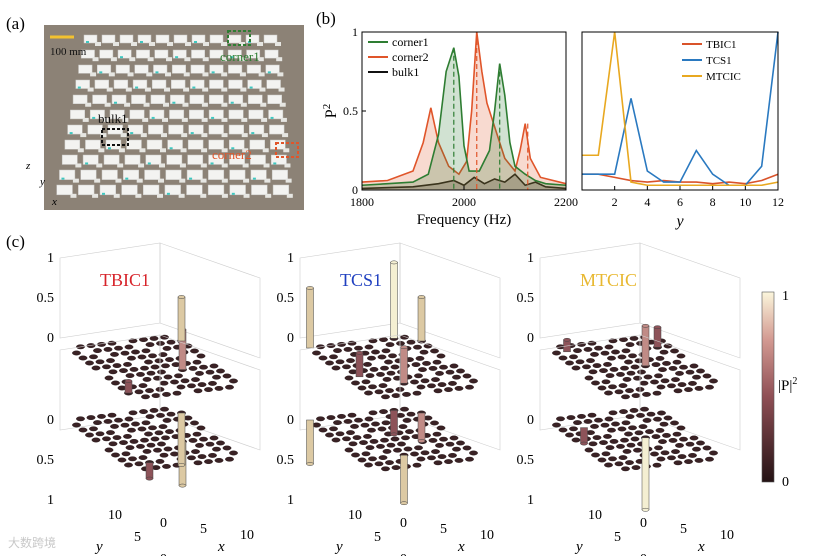 Image resolution: width=823 pixels, height=556 pixels. Describe the element at coordinates (240, 56) in the screenshot. I see `corner1-label: corner1` at that location.